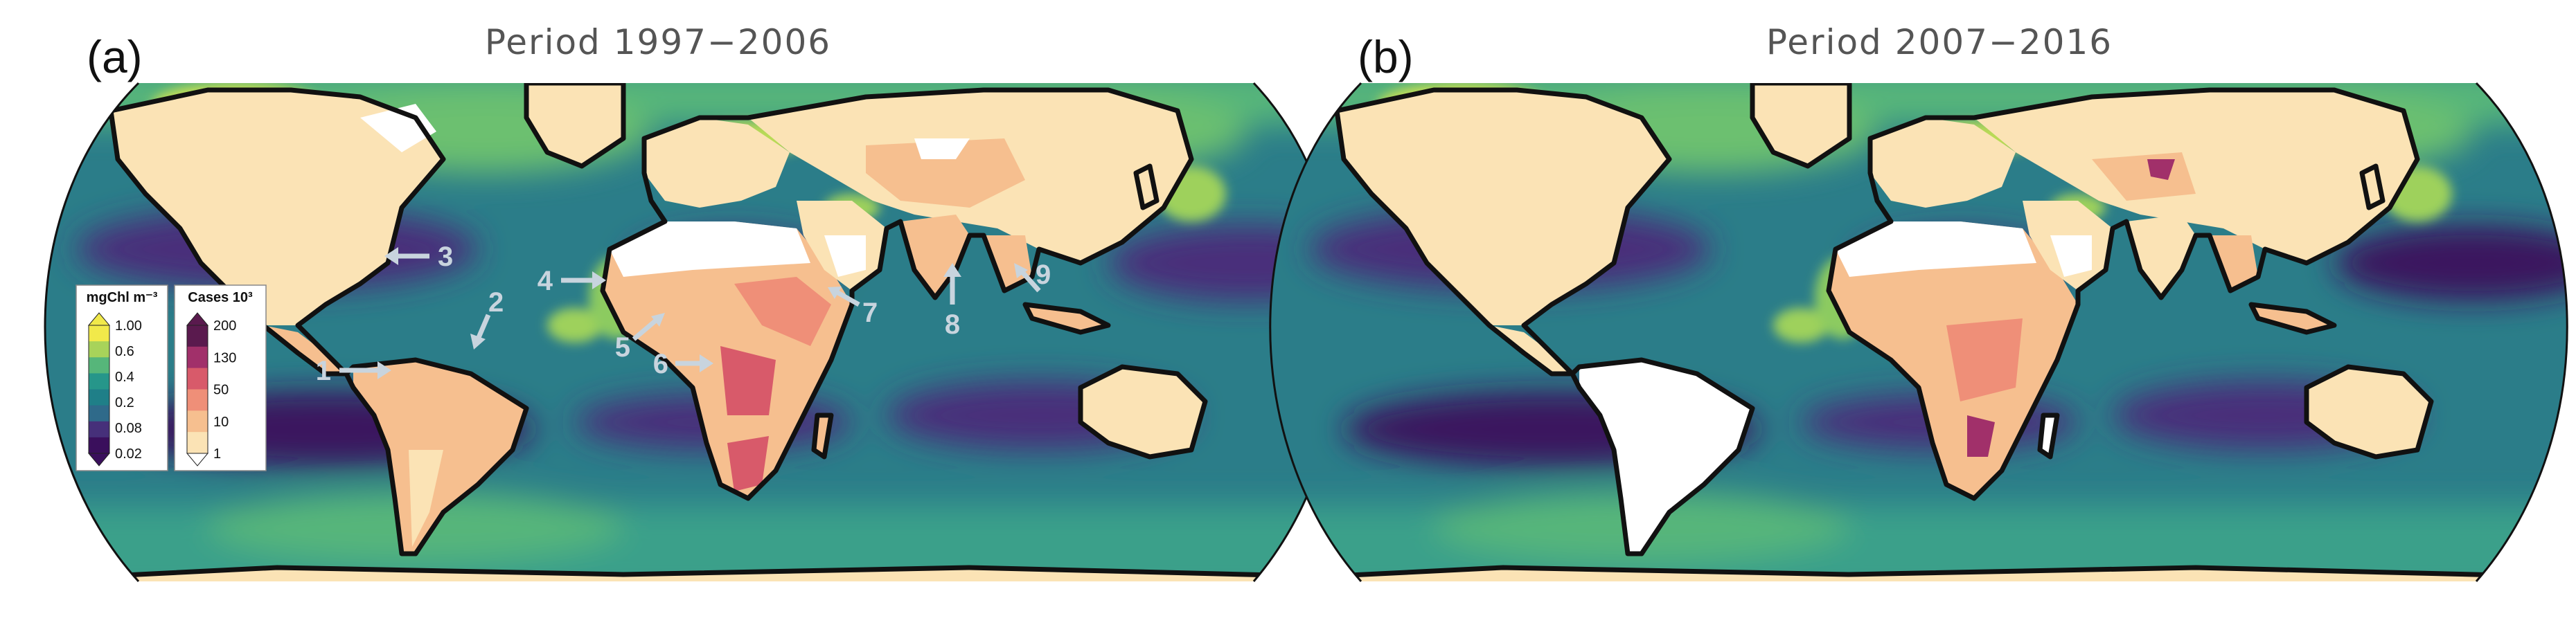  What do you see at coordinates (1386, 56) in the screenshot?
I see `panel-b-letter: (b)` at bounding box center [1386, 56].